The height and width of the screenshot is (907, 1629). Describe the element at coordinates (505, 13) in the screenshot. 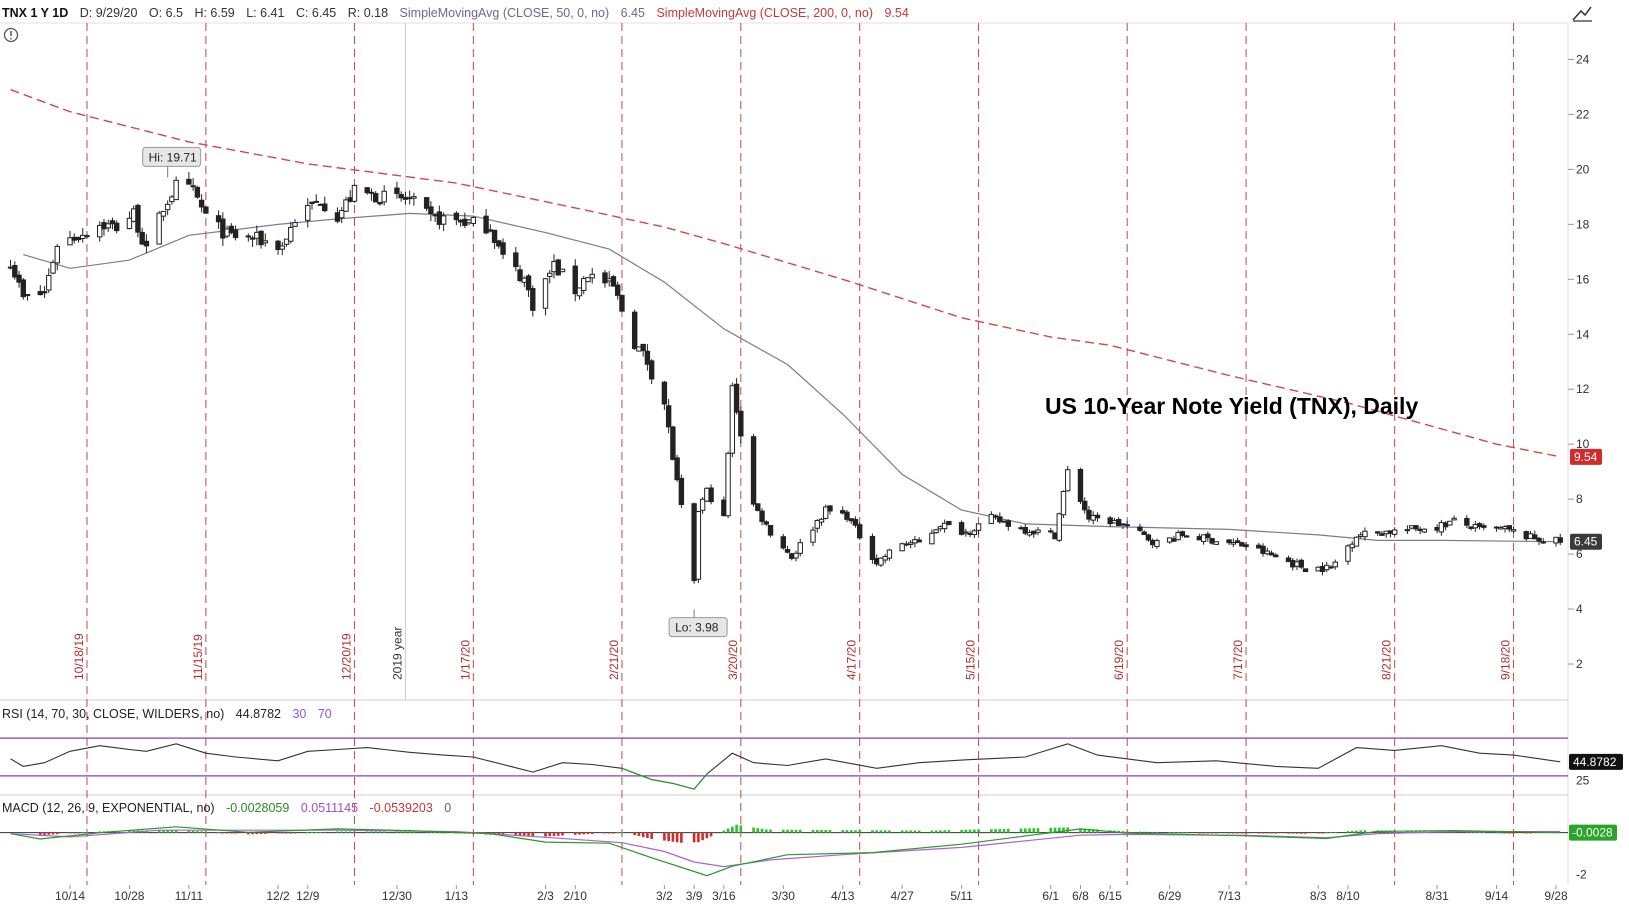

I see `sma50-study-label: SimpleMovingAvg (CLOSE, 50, 0, no)` at that location.